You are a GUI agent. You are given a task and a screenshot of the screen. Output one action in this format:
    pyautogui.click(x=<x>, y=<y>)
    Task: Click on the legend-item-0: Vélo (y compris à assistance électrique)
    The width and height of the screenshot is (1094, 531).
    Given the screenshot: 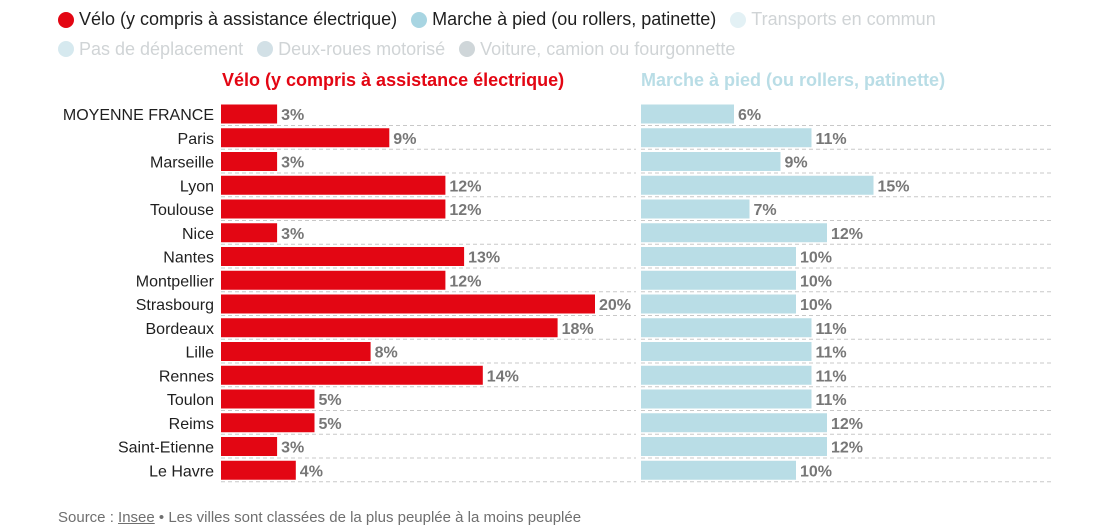 What is the action you would take?
    pyautogui.click(x=227, y=19)
    